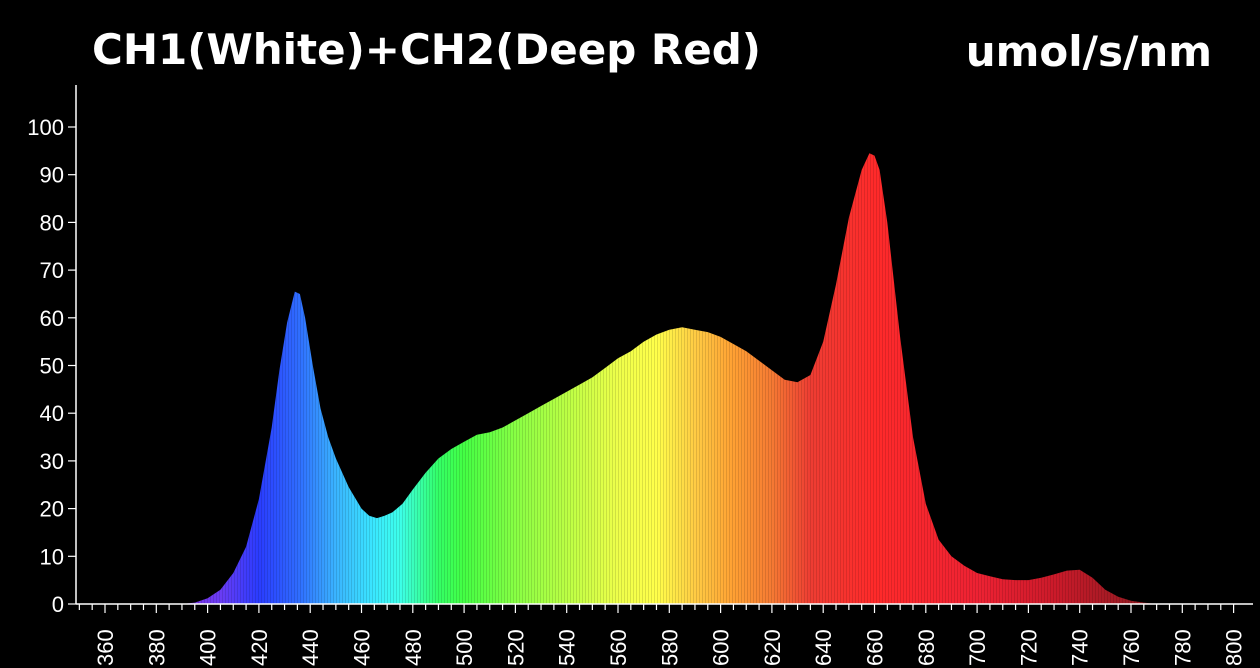 The width and height of the screenshot is (1260, 668). What do you see at coordinates (1182, 647) in the screenshot?
I see `x-tick-label: 780` at bounding box center [1182, 647].